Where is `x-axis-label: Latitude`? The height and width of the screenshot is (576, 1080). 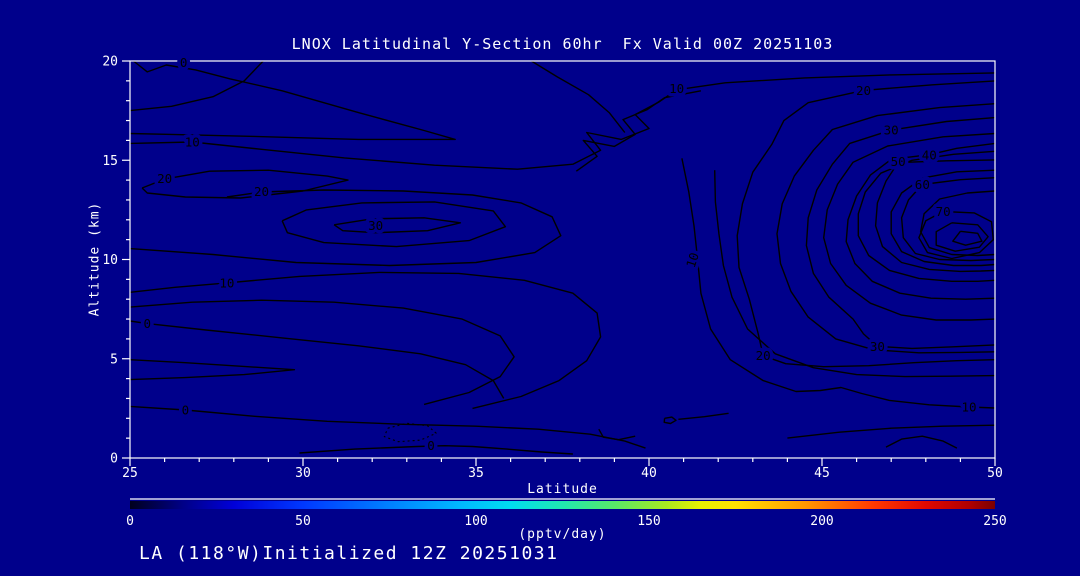 x-axis-label: Latitude is located at coordinates (562, 489).